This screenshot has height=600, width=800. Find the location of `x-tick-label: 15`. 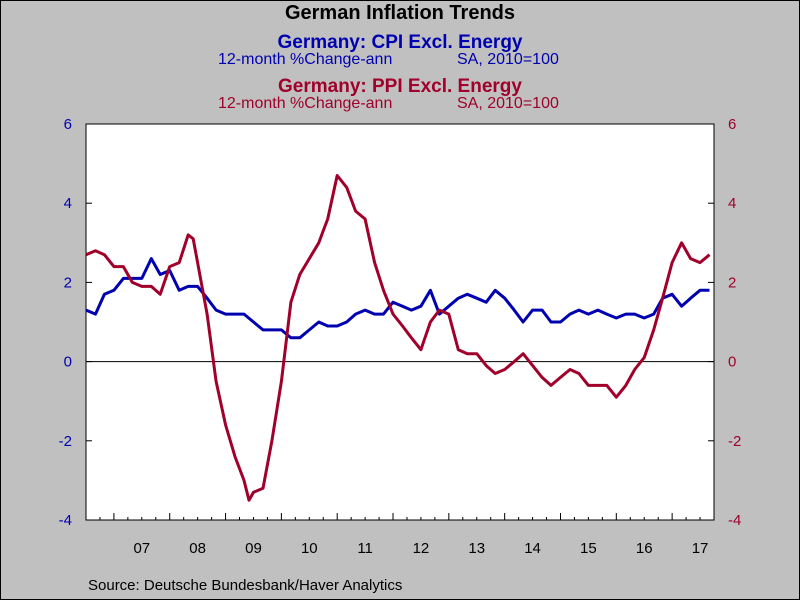

x-tick-label: 15 is located at coordinates (588, 548).